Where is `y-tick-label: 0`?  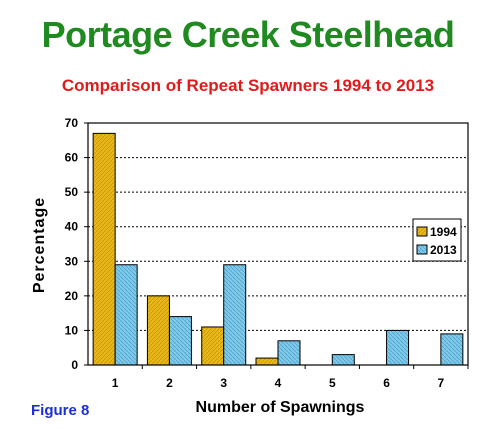
y-tick-label: 0 is located at coordinates (74, 365).